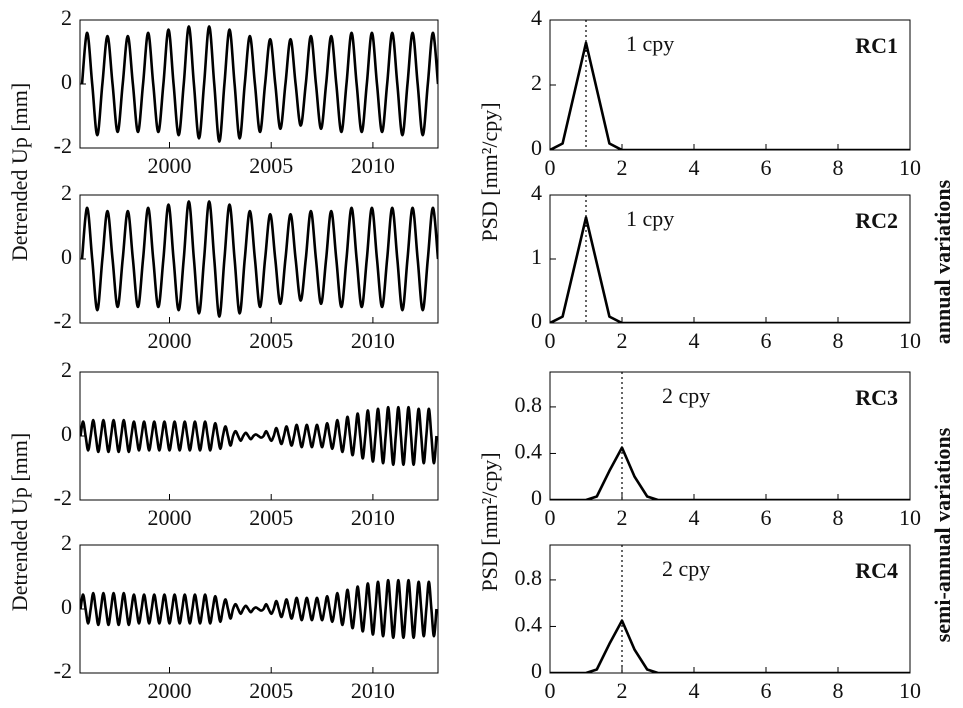 The height and width of the screenshot is (708, 963). I want to click on side-label: semi-annual variations, so click(942, 534).